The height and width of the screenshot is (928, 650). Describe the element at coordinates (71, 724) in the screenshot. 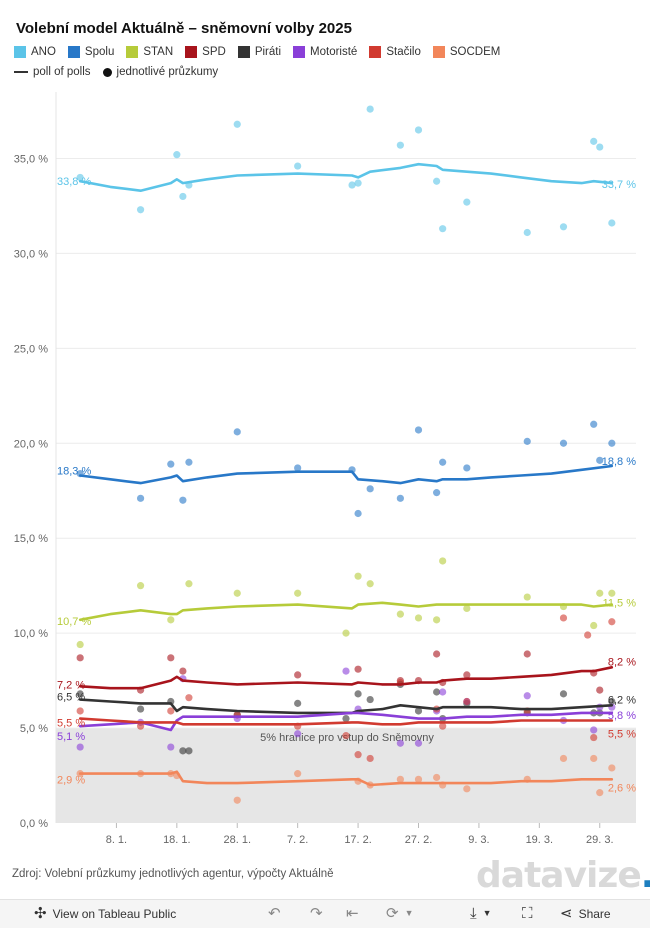

I see `start-label-stačilo: 5,5 %` at that location.